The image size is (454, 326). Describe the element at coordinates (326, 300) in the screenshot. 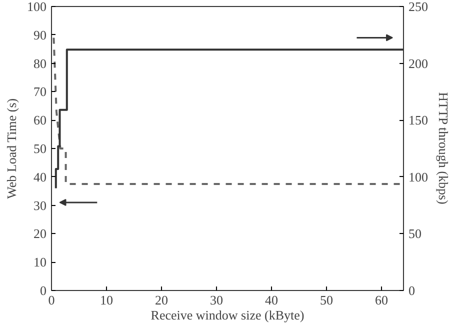

I see `x-tick-label: 50` at that location.